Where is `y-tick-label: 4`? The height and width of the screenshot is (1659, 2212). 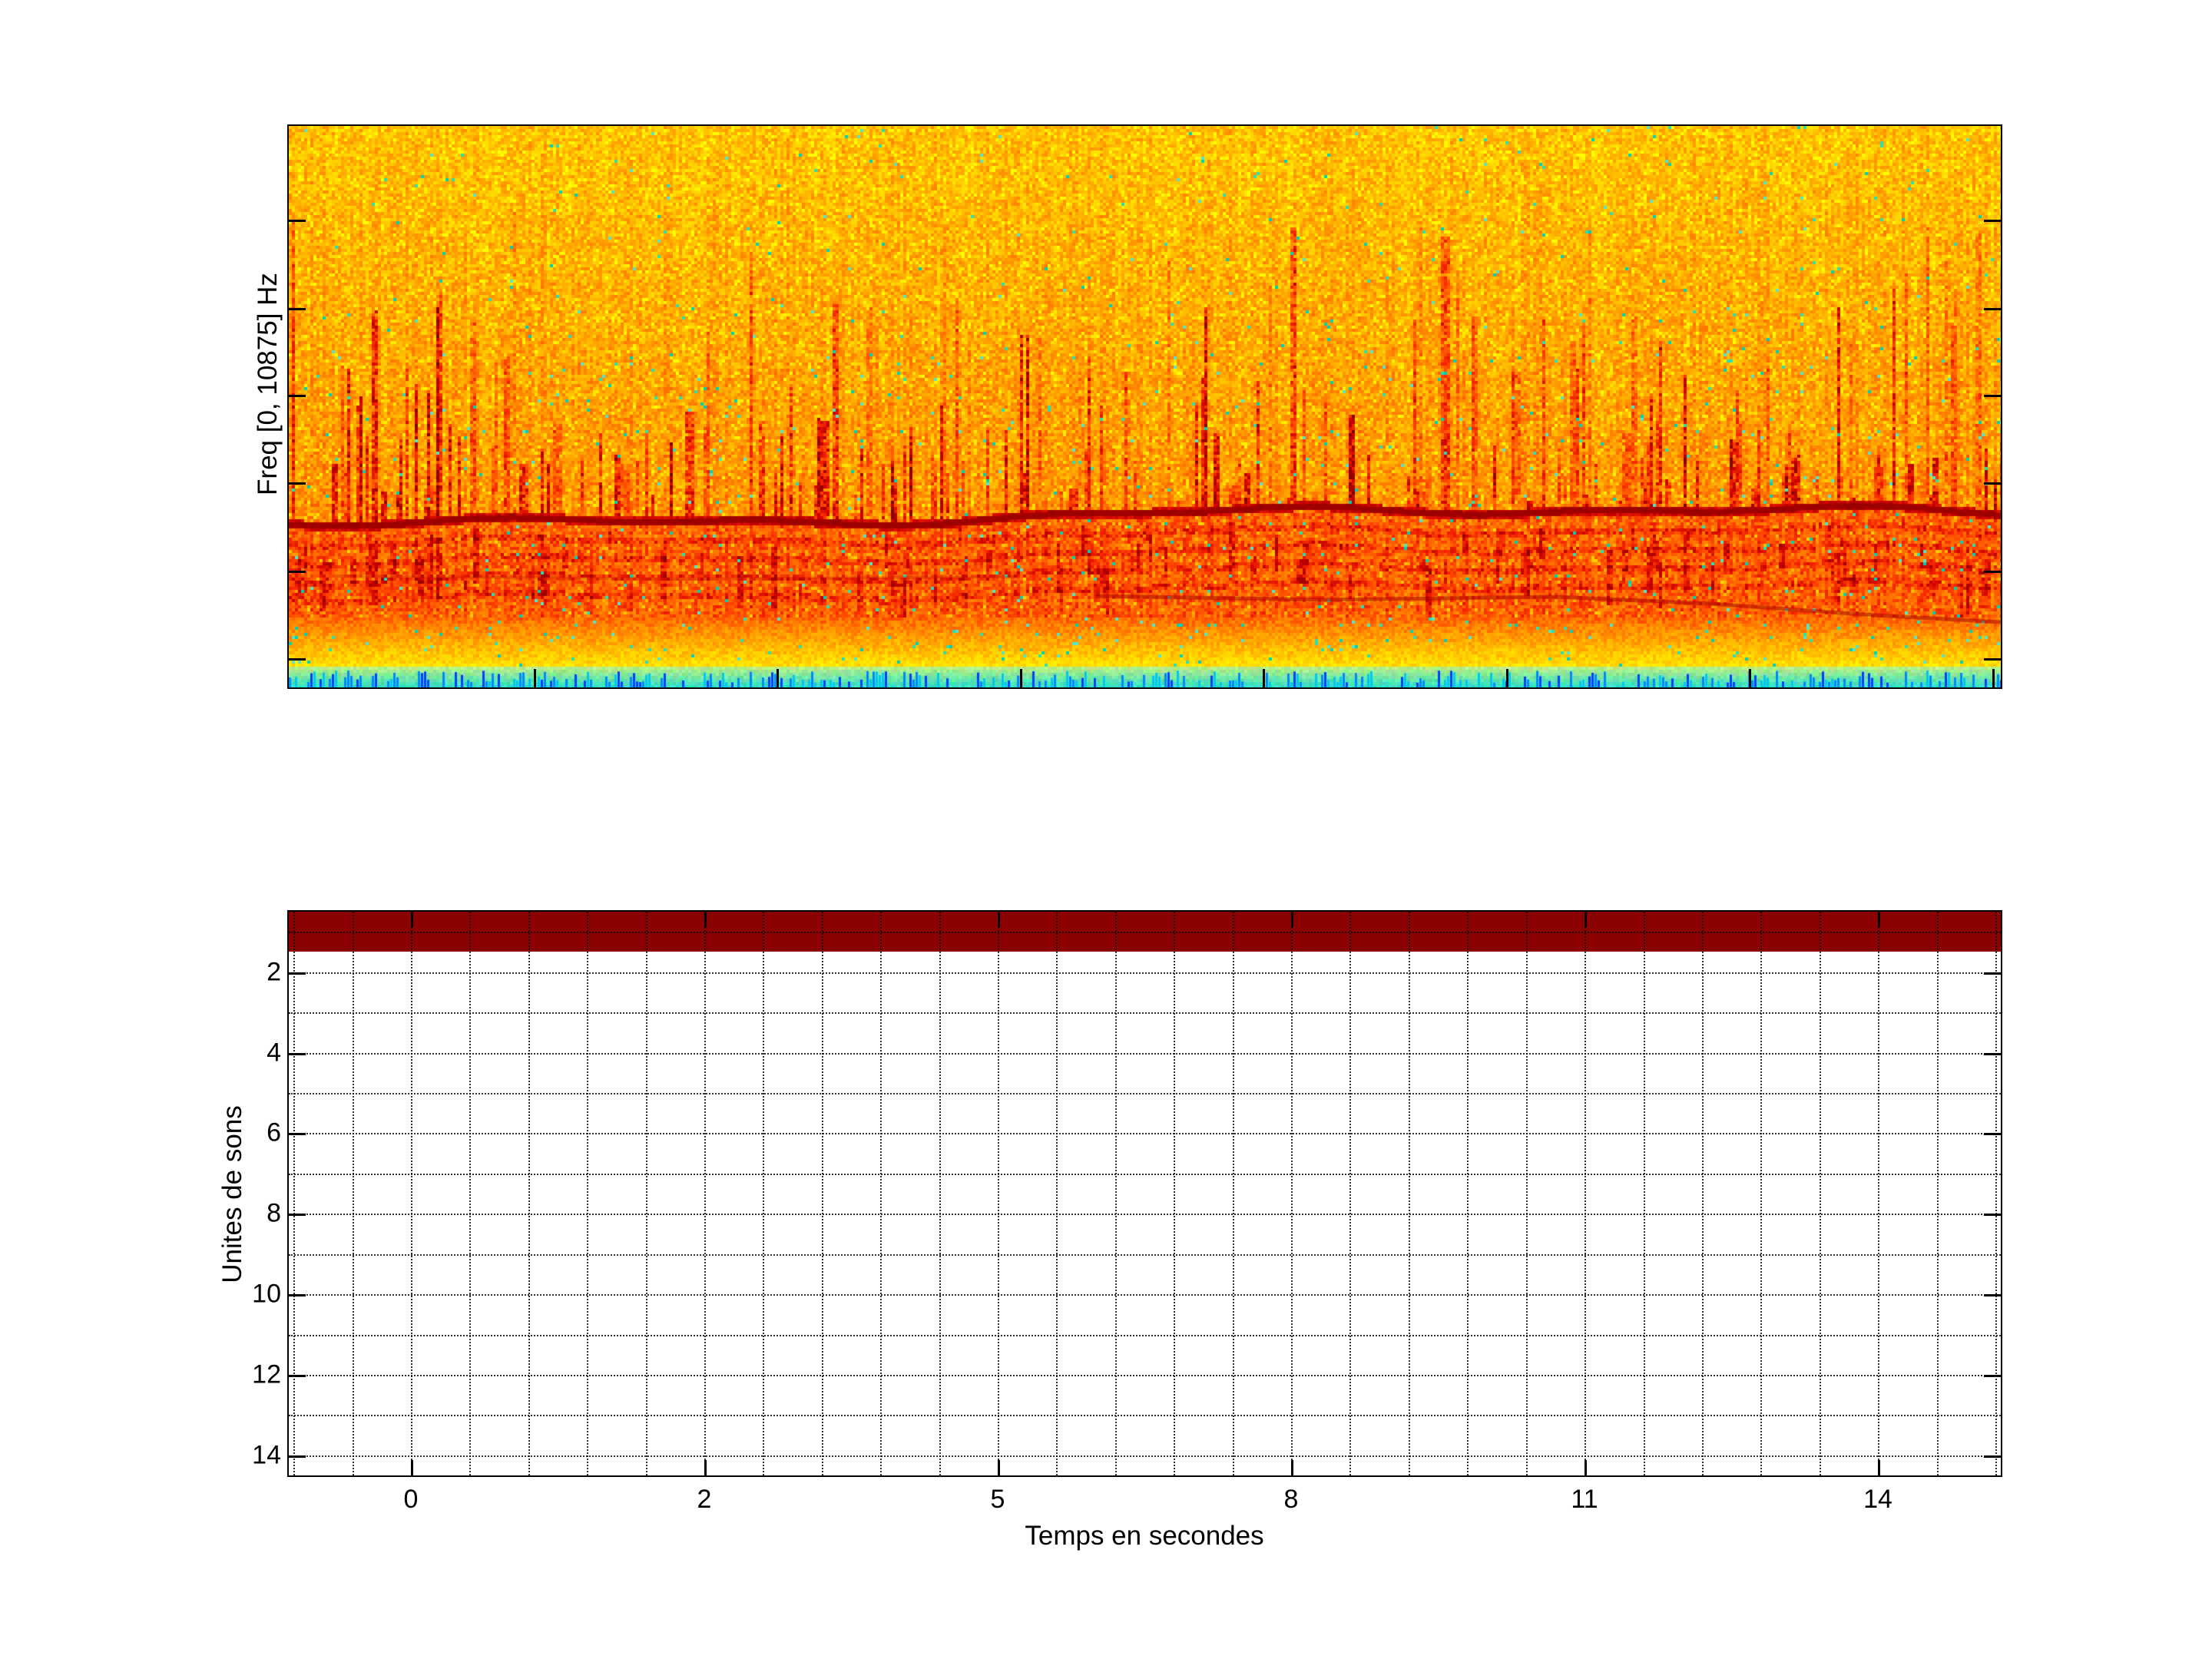 y-tick-label: 4 is located at coordinates (274, 1053).